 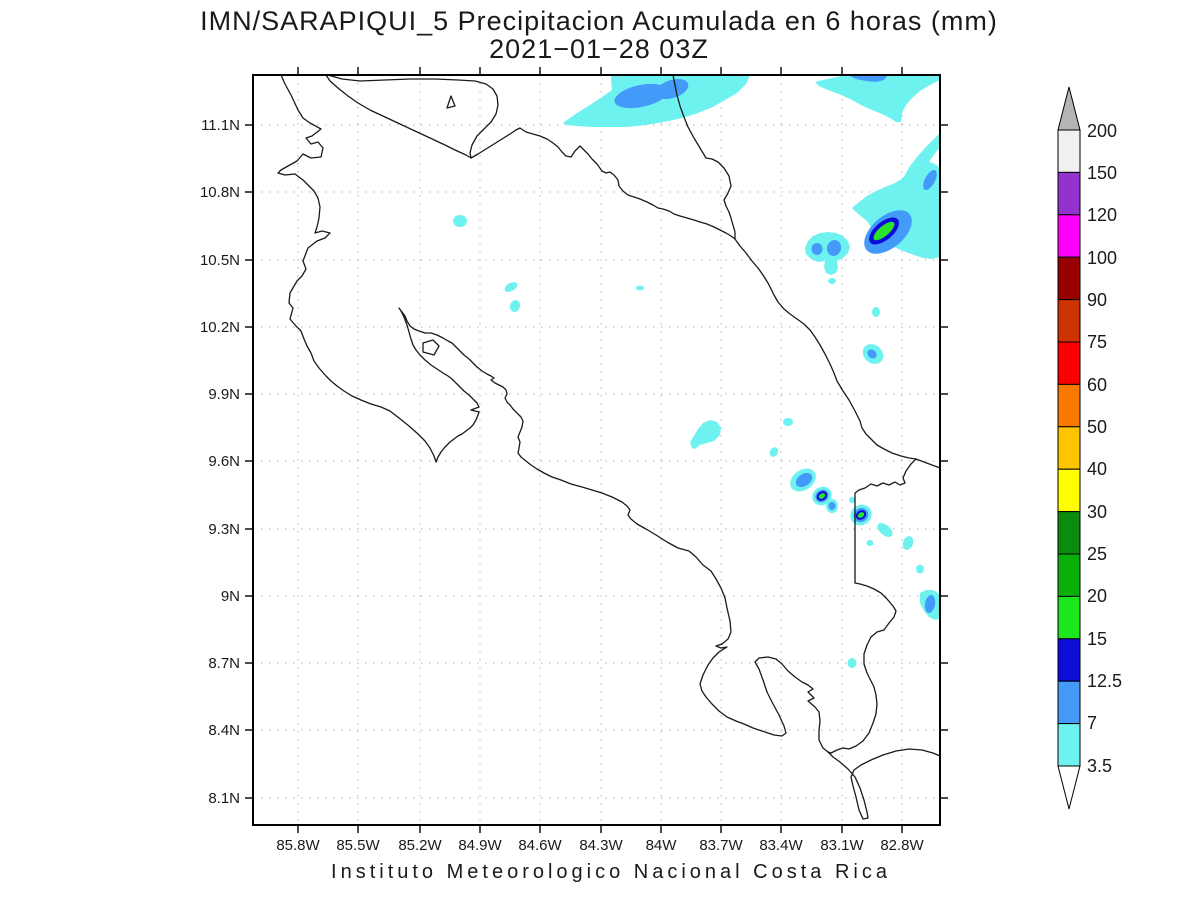 I want to click on island-chira, so click(x=431, y=347).